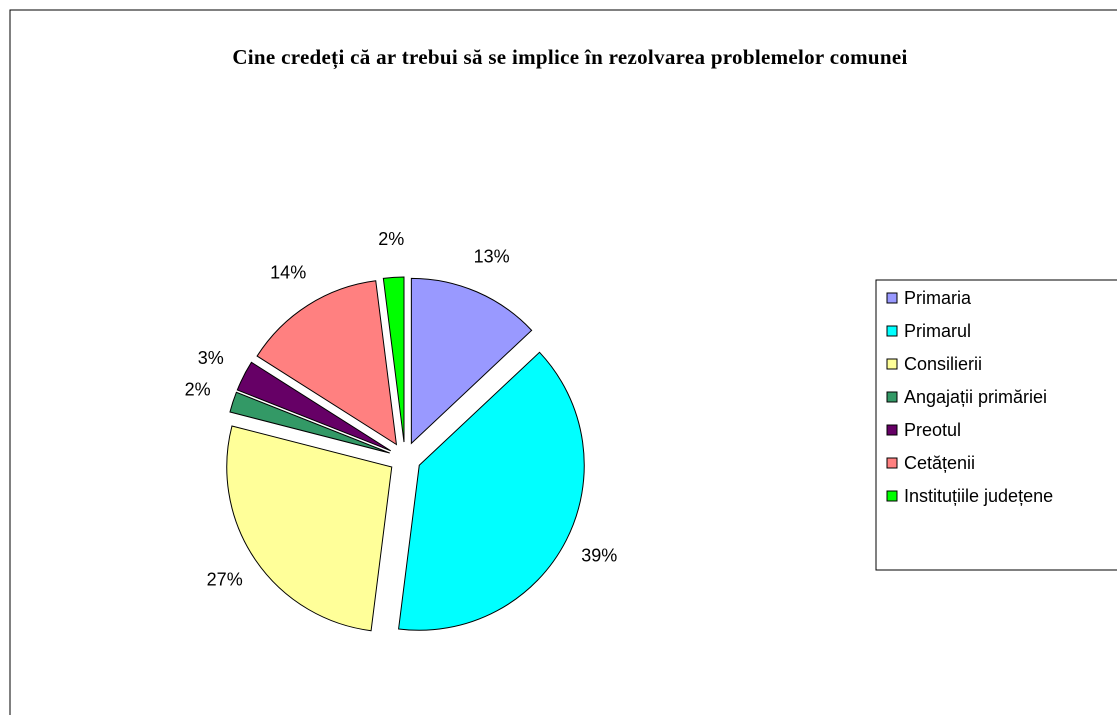 This screenshot has height=715, width=1117. I want to click on data-label: 14%, so click(288, 273).